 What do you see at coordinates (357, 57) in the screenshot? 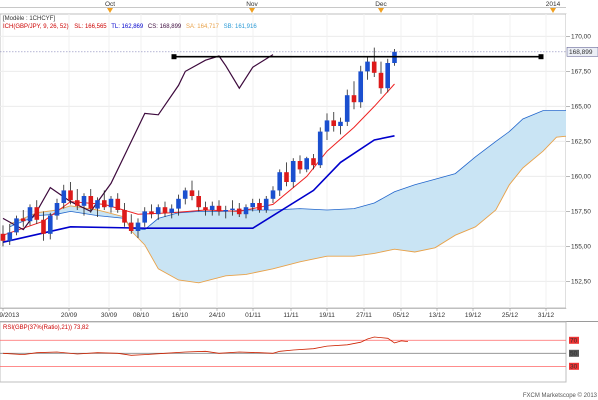
I see `resistance-line` at bounding box center [357, 57].